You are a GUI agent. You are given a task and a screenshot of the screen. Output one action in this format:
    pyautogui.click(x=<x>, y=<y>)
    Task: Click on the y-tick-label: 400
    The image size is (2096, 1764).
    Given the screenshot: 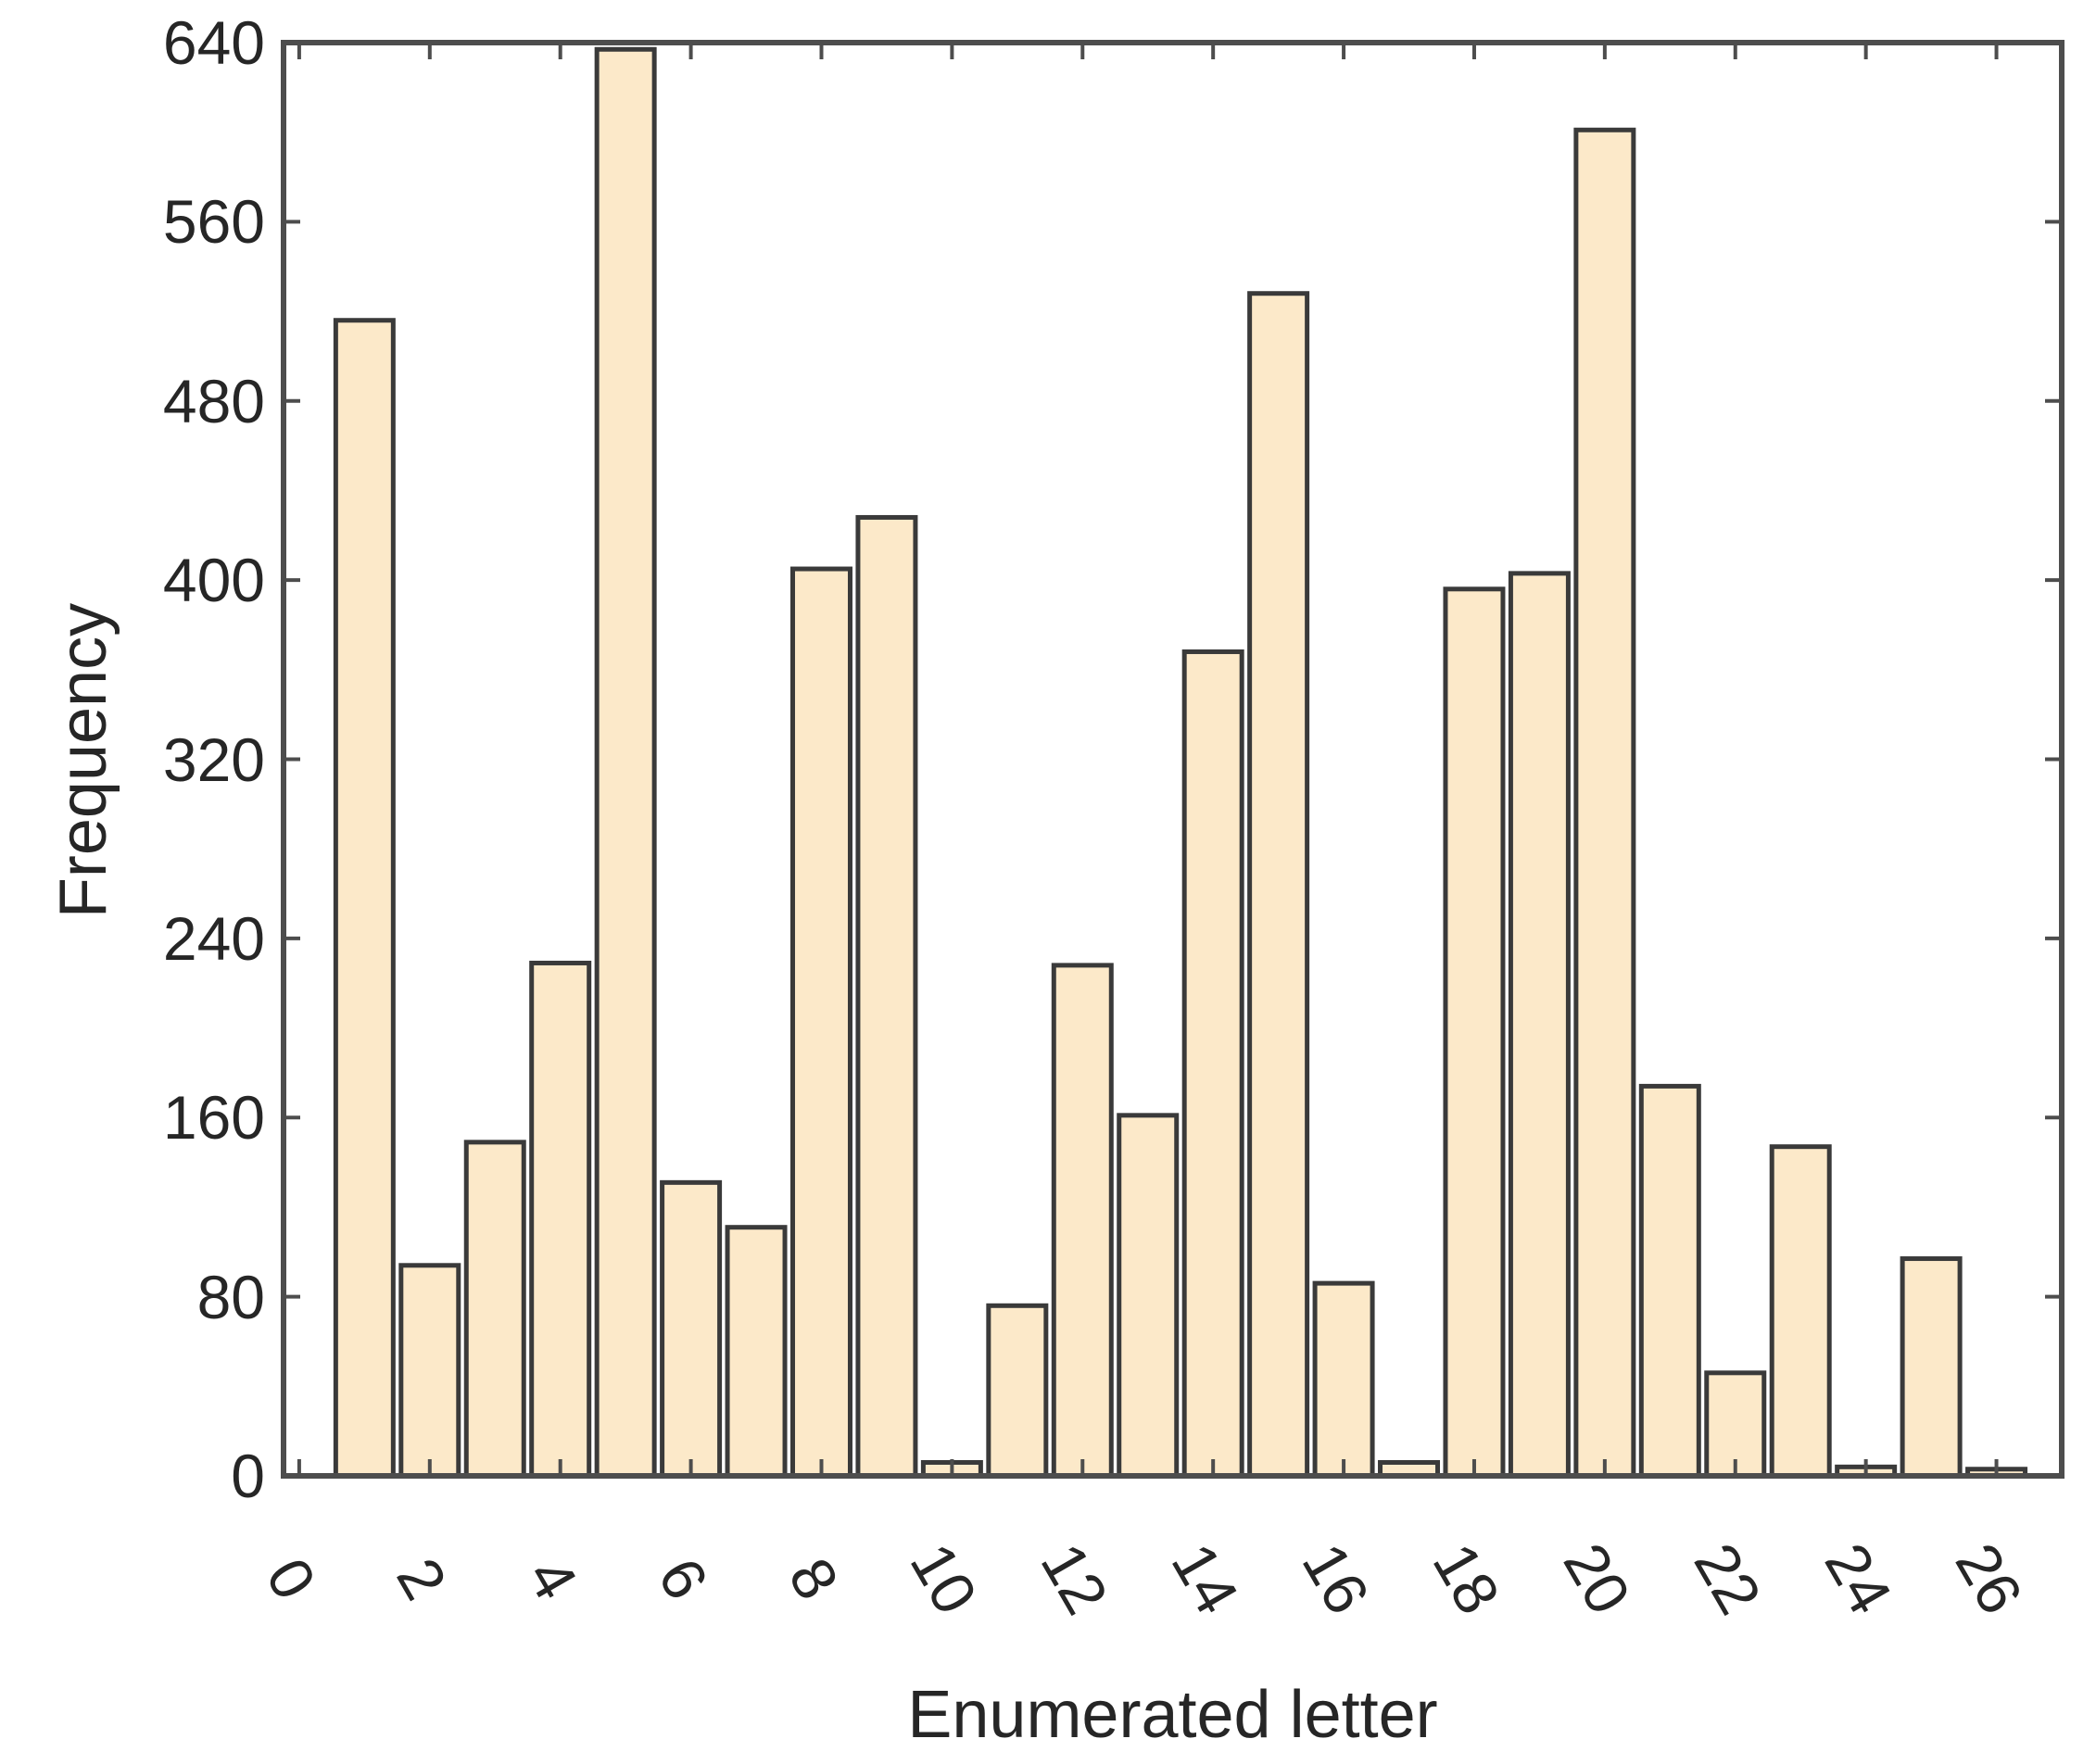 What is the action you would take?
    pyautogui.click(x=213, y=580)
    